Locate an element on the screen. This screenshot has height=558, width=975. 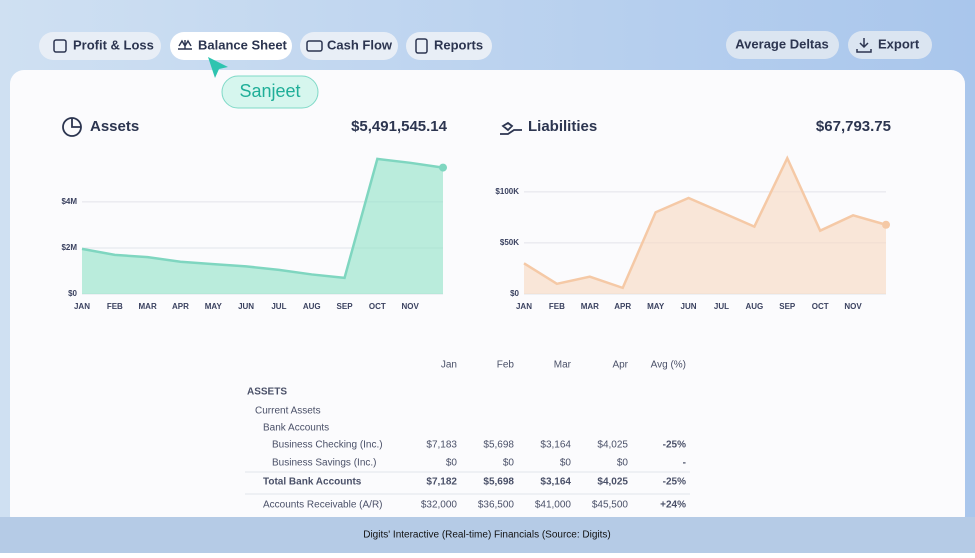
assets-icon is located at coordinates (76, 123).